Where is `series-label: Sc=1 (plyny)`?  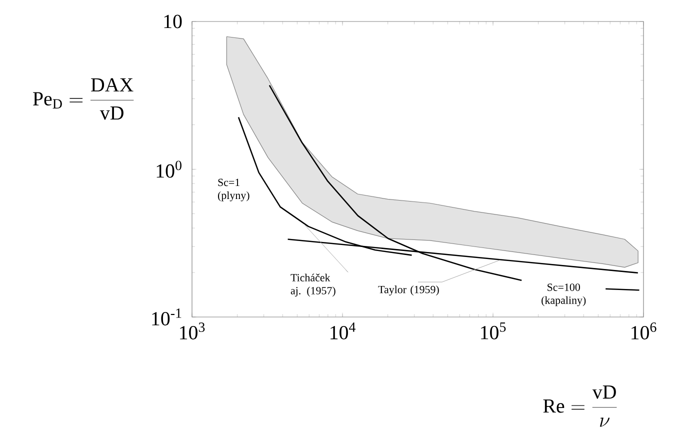 series-label: Sc=1 (plyny) is located at coordinates (234, 190).